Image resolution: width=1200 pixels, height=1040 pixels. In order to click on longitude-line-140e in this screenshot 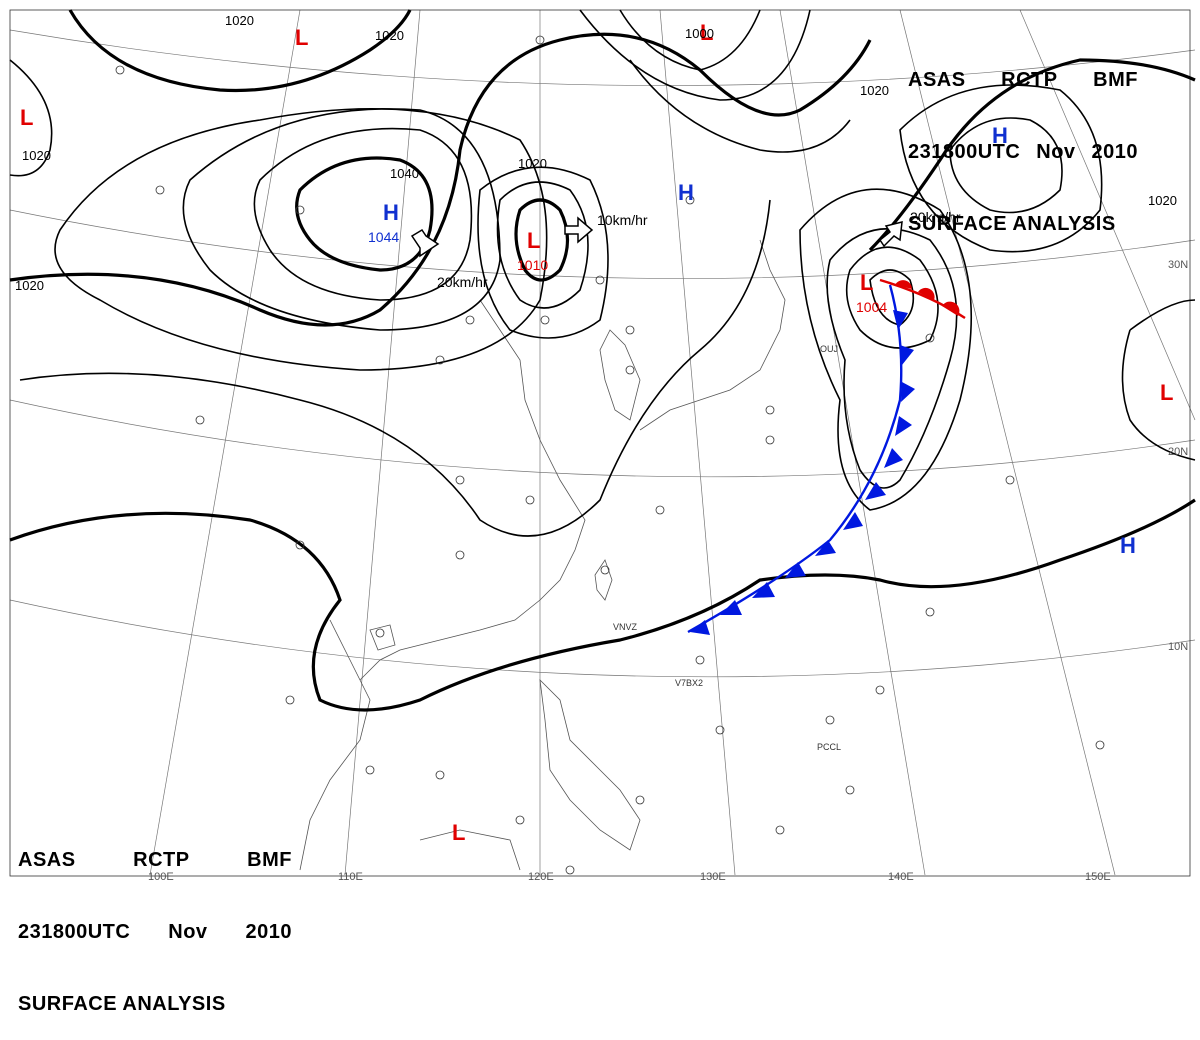, I will do `click(852, 442)`.